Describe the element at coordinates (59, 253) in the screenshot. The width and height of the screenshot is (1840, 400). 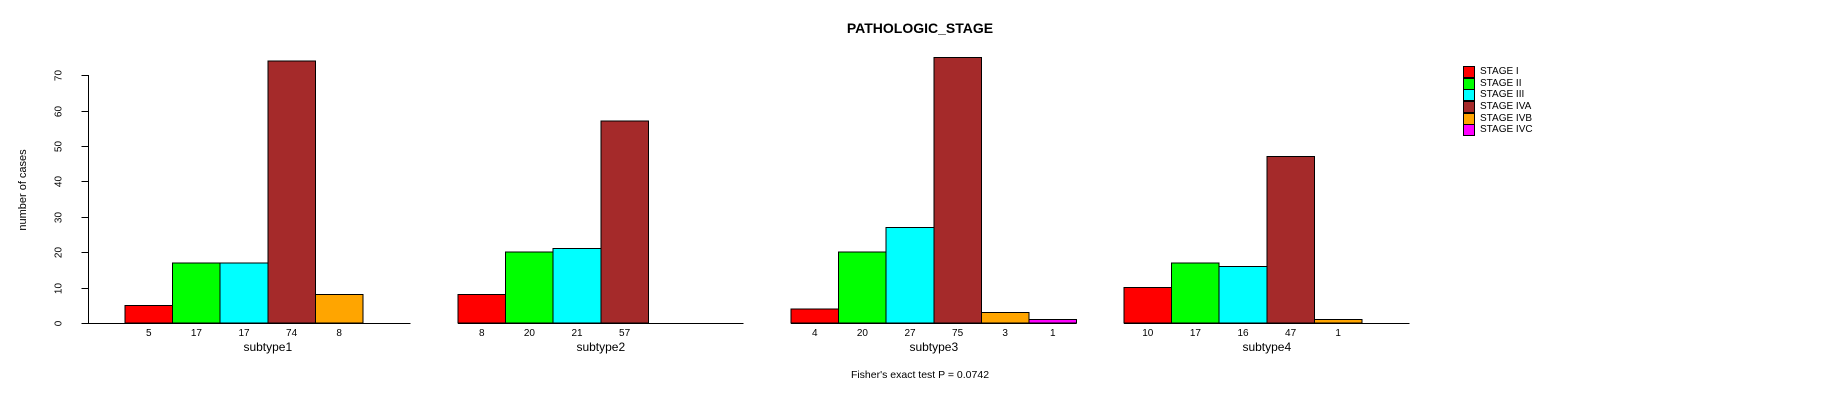
I see `y-tick-label: 20` at that location.